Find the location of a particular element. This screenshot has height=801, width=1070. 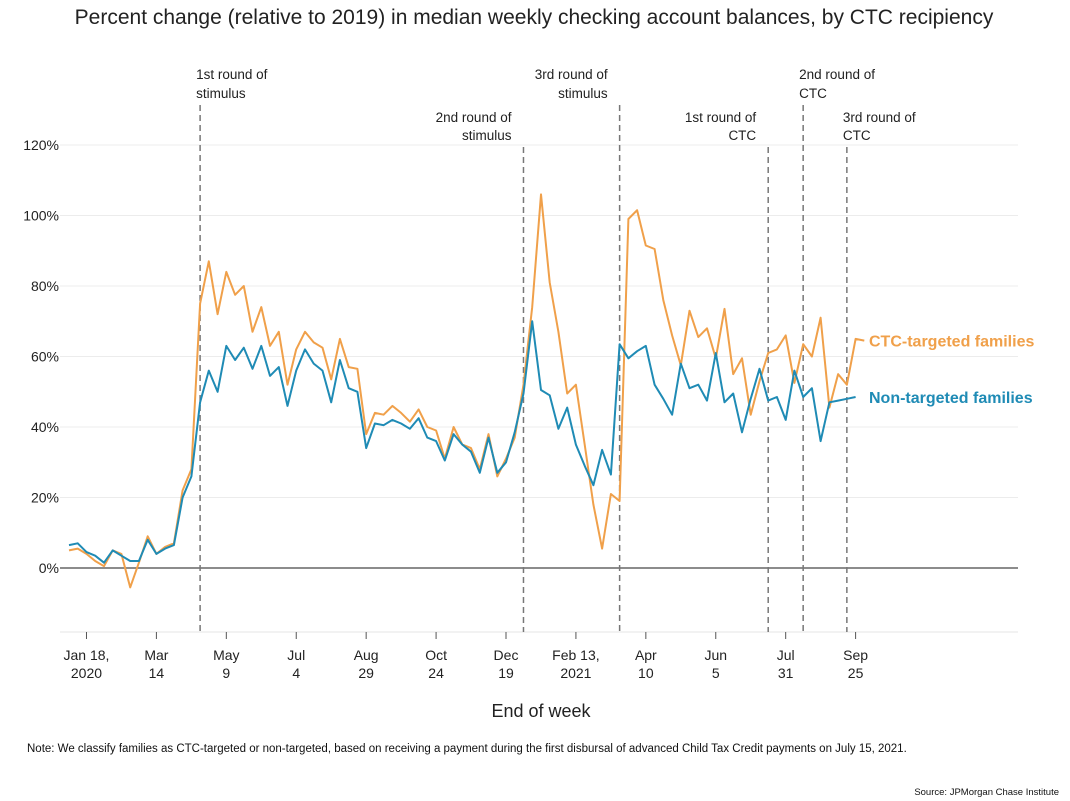

non-targeted-label: Non-targeted families is located at coordinates (951, 398).